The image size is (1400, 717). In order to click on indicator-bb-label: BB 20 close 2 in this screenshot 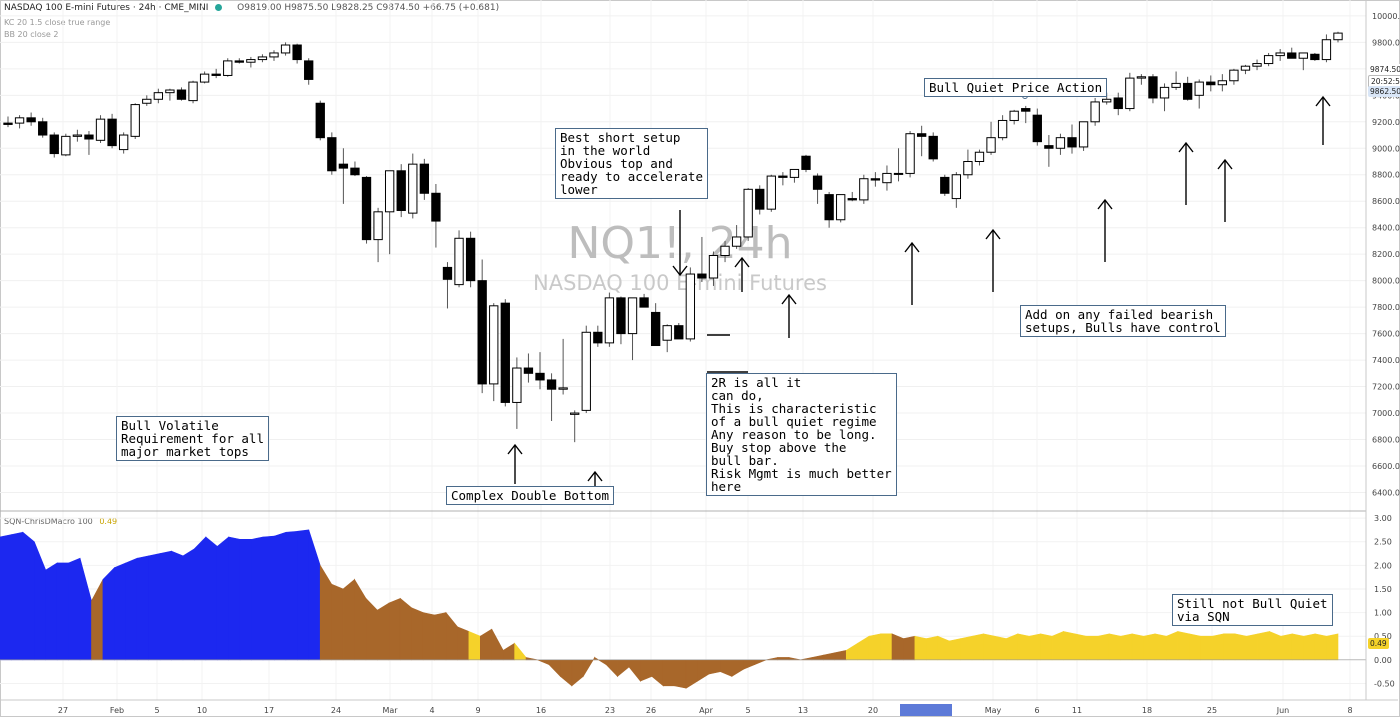, I will do `click(31, 34)`.